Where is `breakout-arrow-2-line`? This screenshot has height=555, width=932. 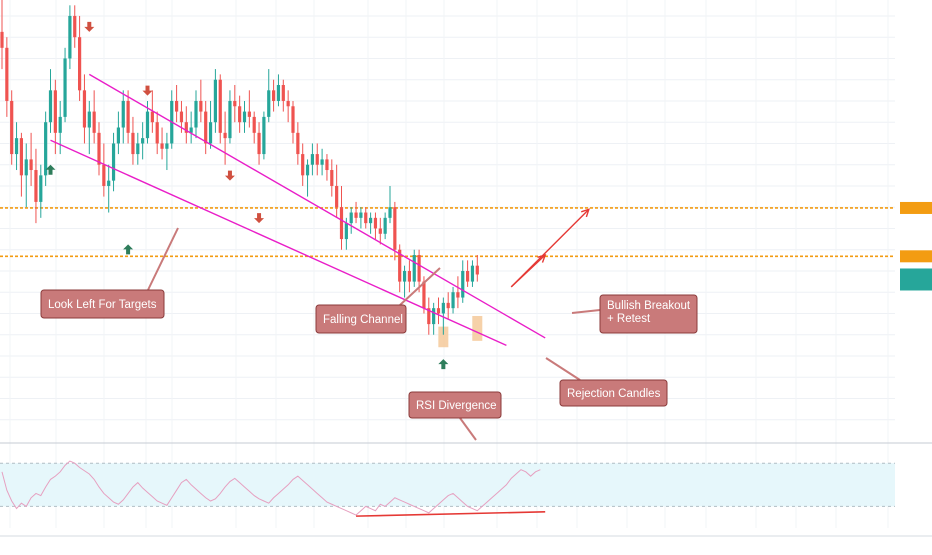 breakout-arrow-2-line is located at coordinates (550, 248).